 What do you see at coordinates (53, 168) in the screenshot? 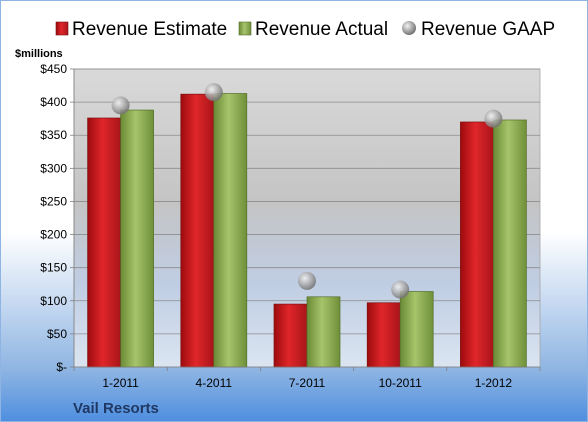
I see `y-tick-label: $300` at bounding box center [53, 168].